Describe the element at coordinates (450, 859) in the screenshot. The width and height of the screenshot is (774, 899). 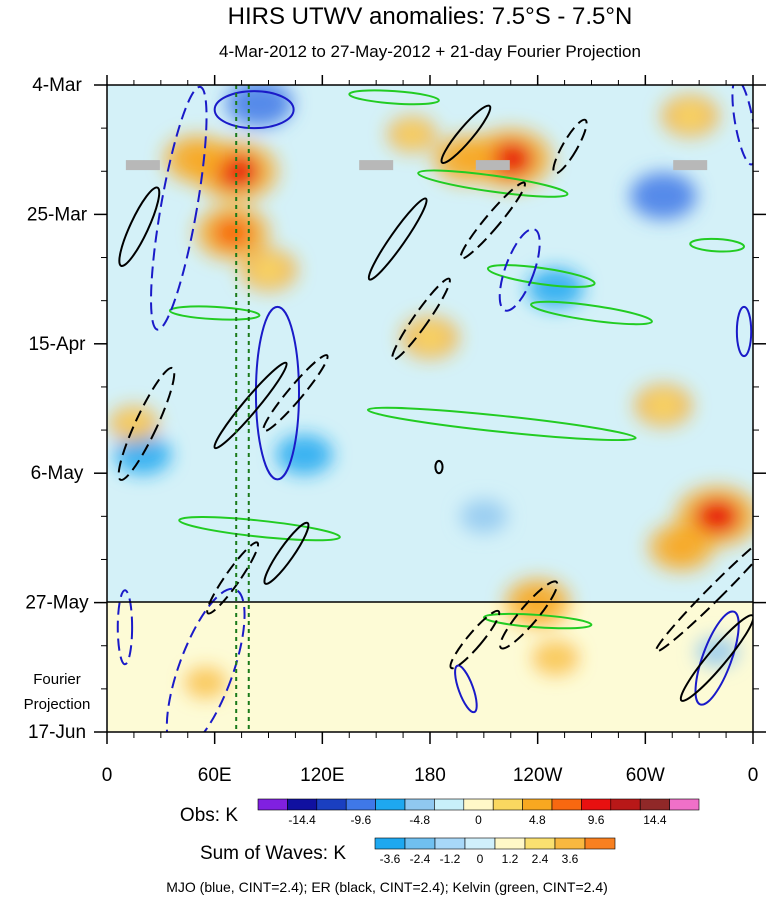
I see `waves-legend-tick-label-2: -1.2` at that location.